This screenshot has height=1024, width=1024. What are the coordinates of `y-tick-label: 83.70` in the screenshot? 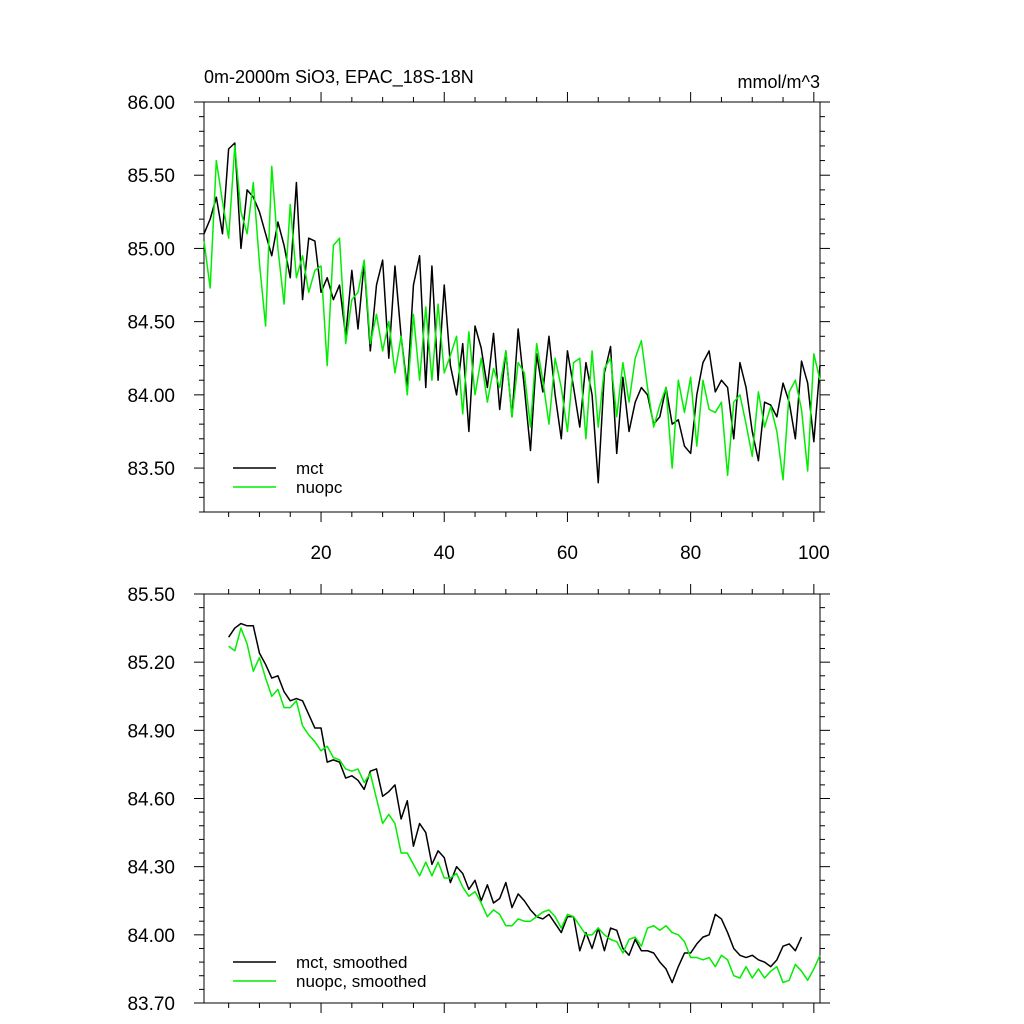 It's located at (151, 1004).